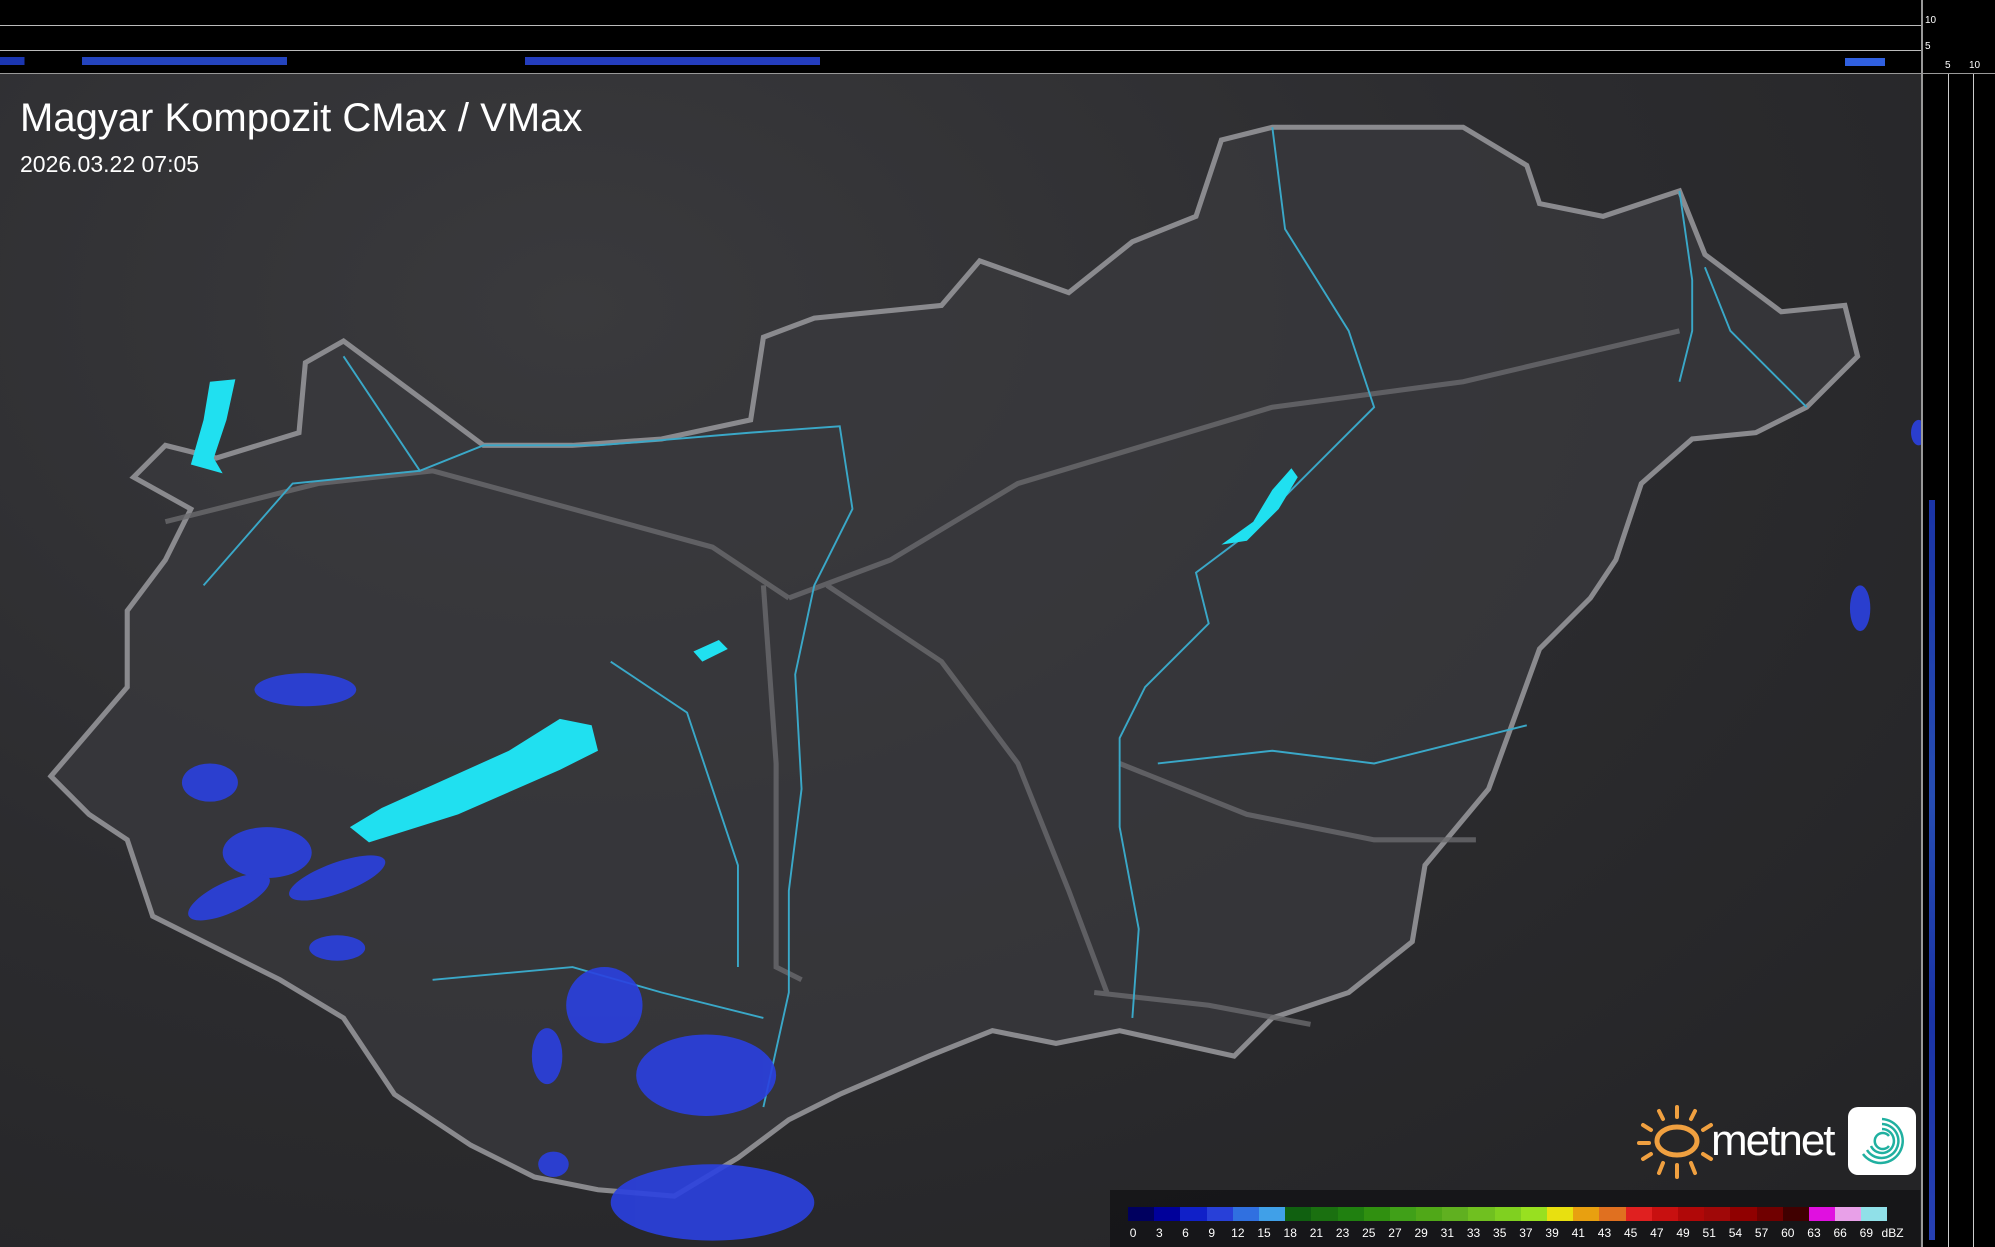 The width and height of the screenshot is (1995, 1247). What do you see at coordinates (1526, 1233) in the screenshot?
I see `legend-label: 37` at bounding box center [1526, 1233].